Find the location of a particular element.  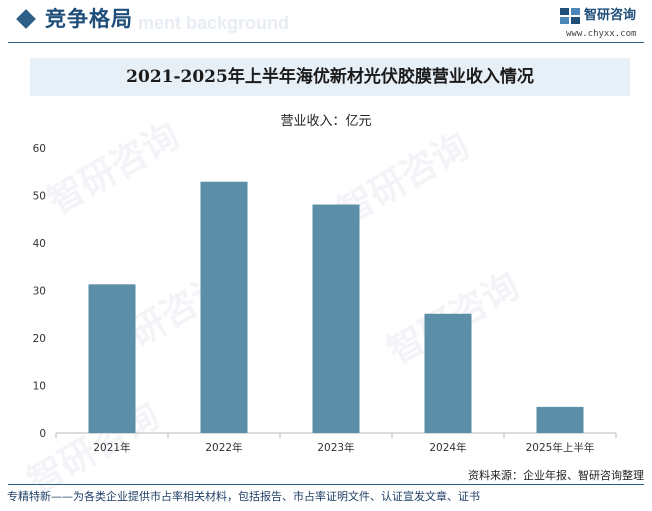

header-ghost-text: ment background is located at coordinates (214, 23).